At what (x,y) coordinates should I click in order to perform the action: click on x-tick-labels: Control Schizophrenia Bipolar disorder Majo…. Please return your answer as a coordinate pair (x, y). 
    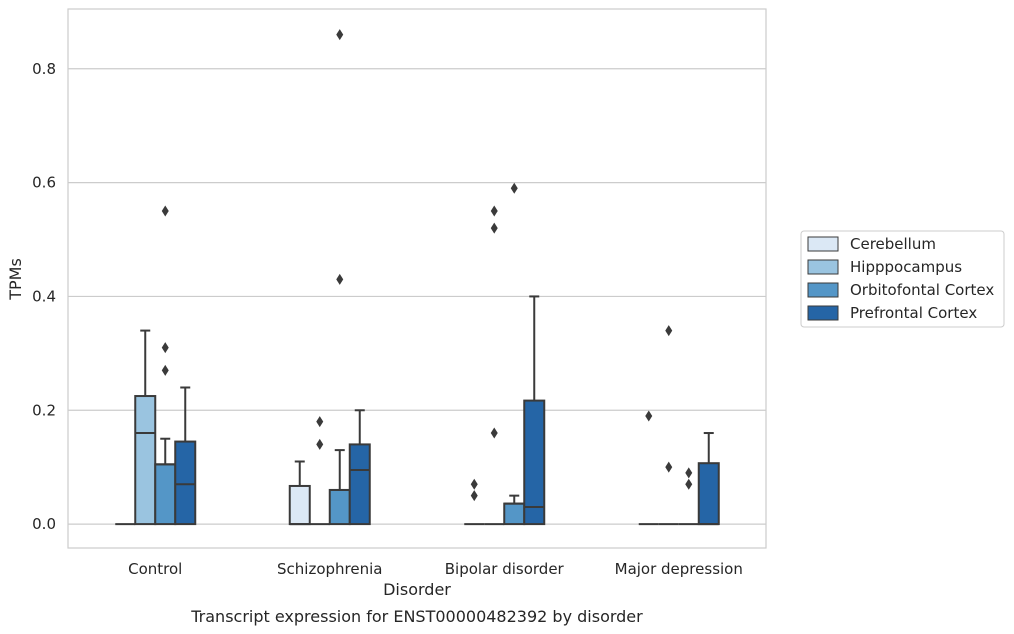
    Looking at the image, I should click on (435, 569).